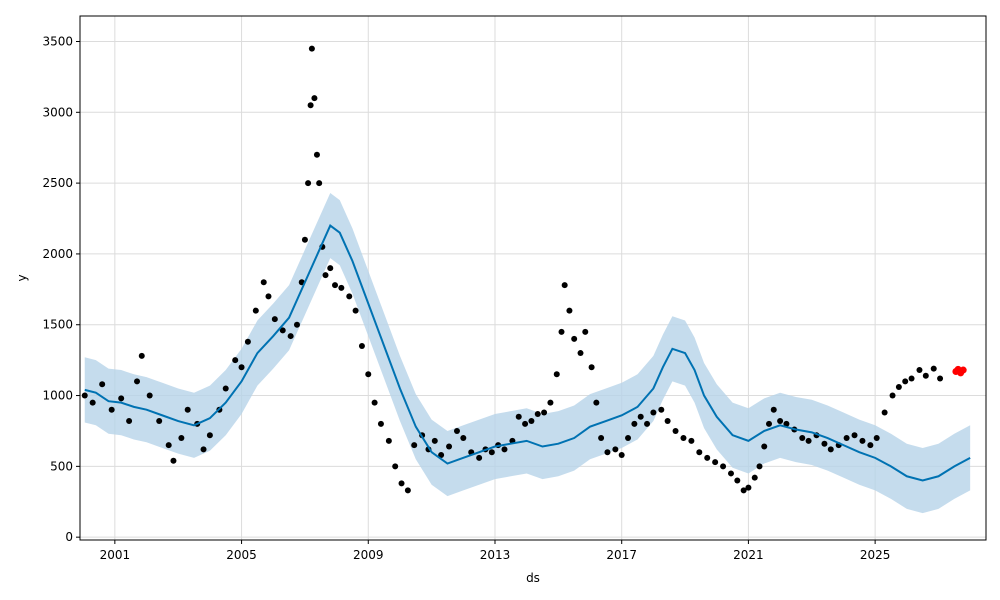 This screenshot has height=600, width=1000. What do you see at coordinates (241, 555) in the screenshot?
I see `x-tick-label: 2005` at bounding box center [241, 555].